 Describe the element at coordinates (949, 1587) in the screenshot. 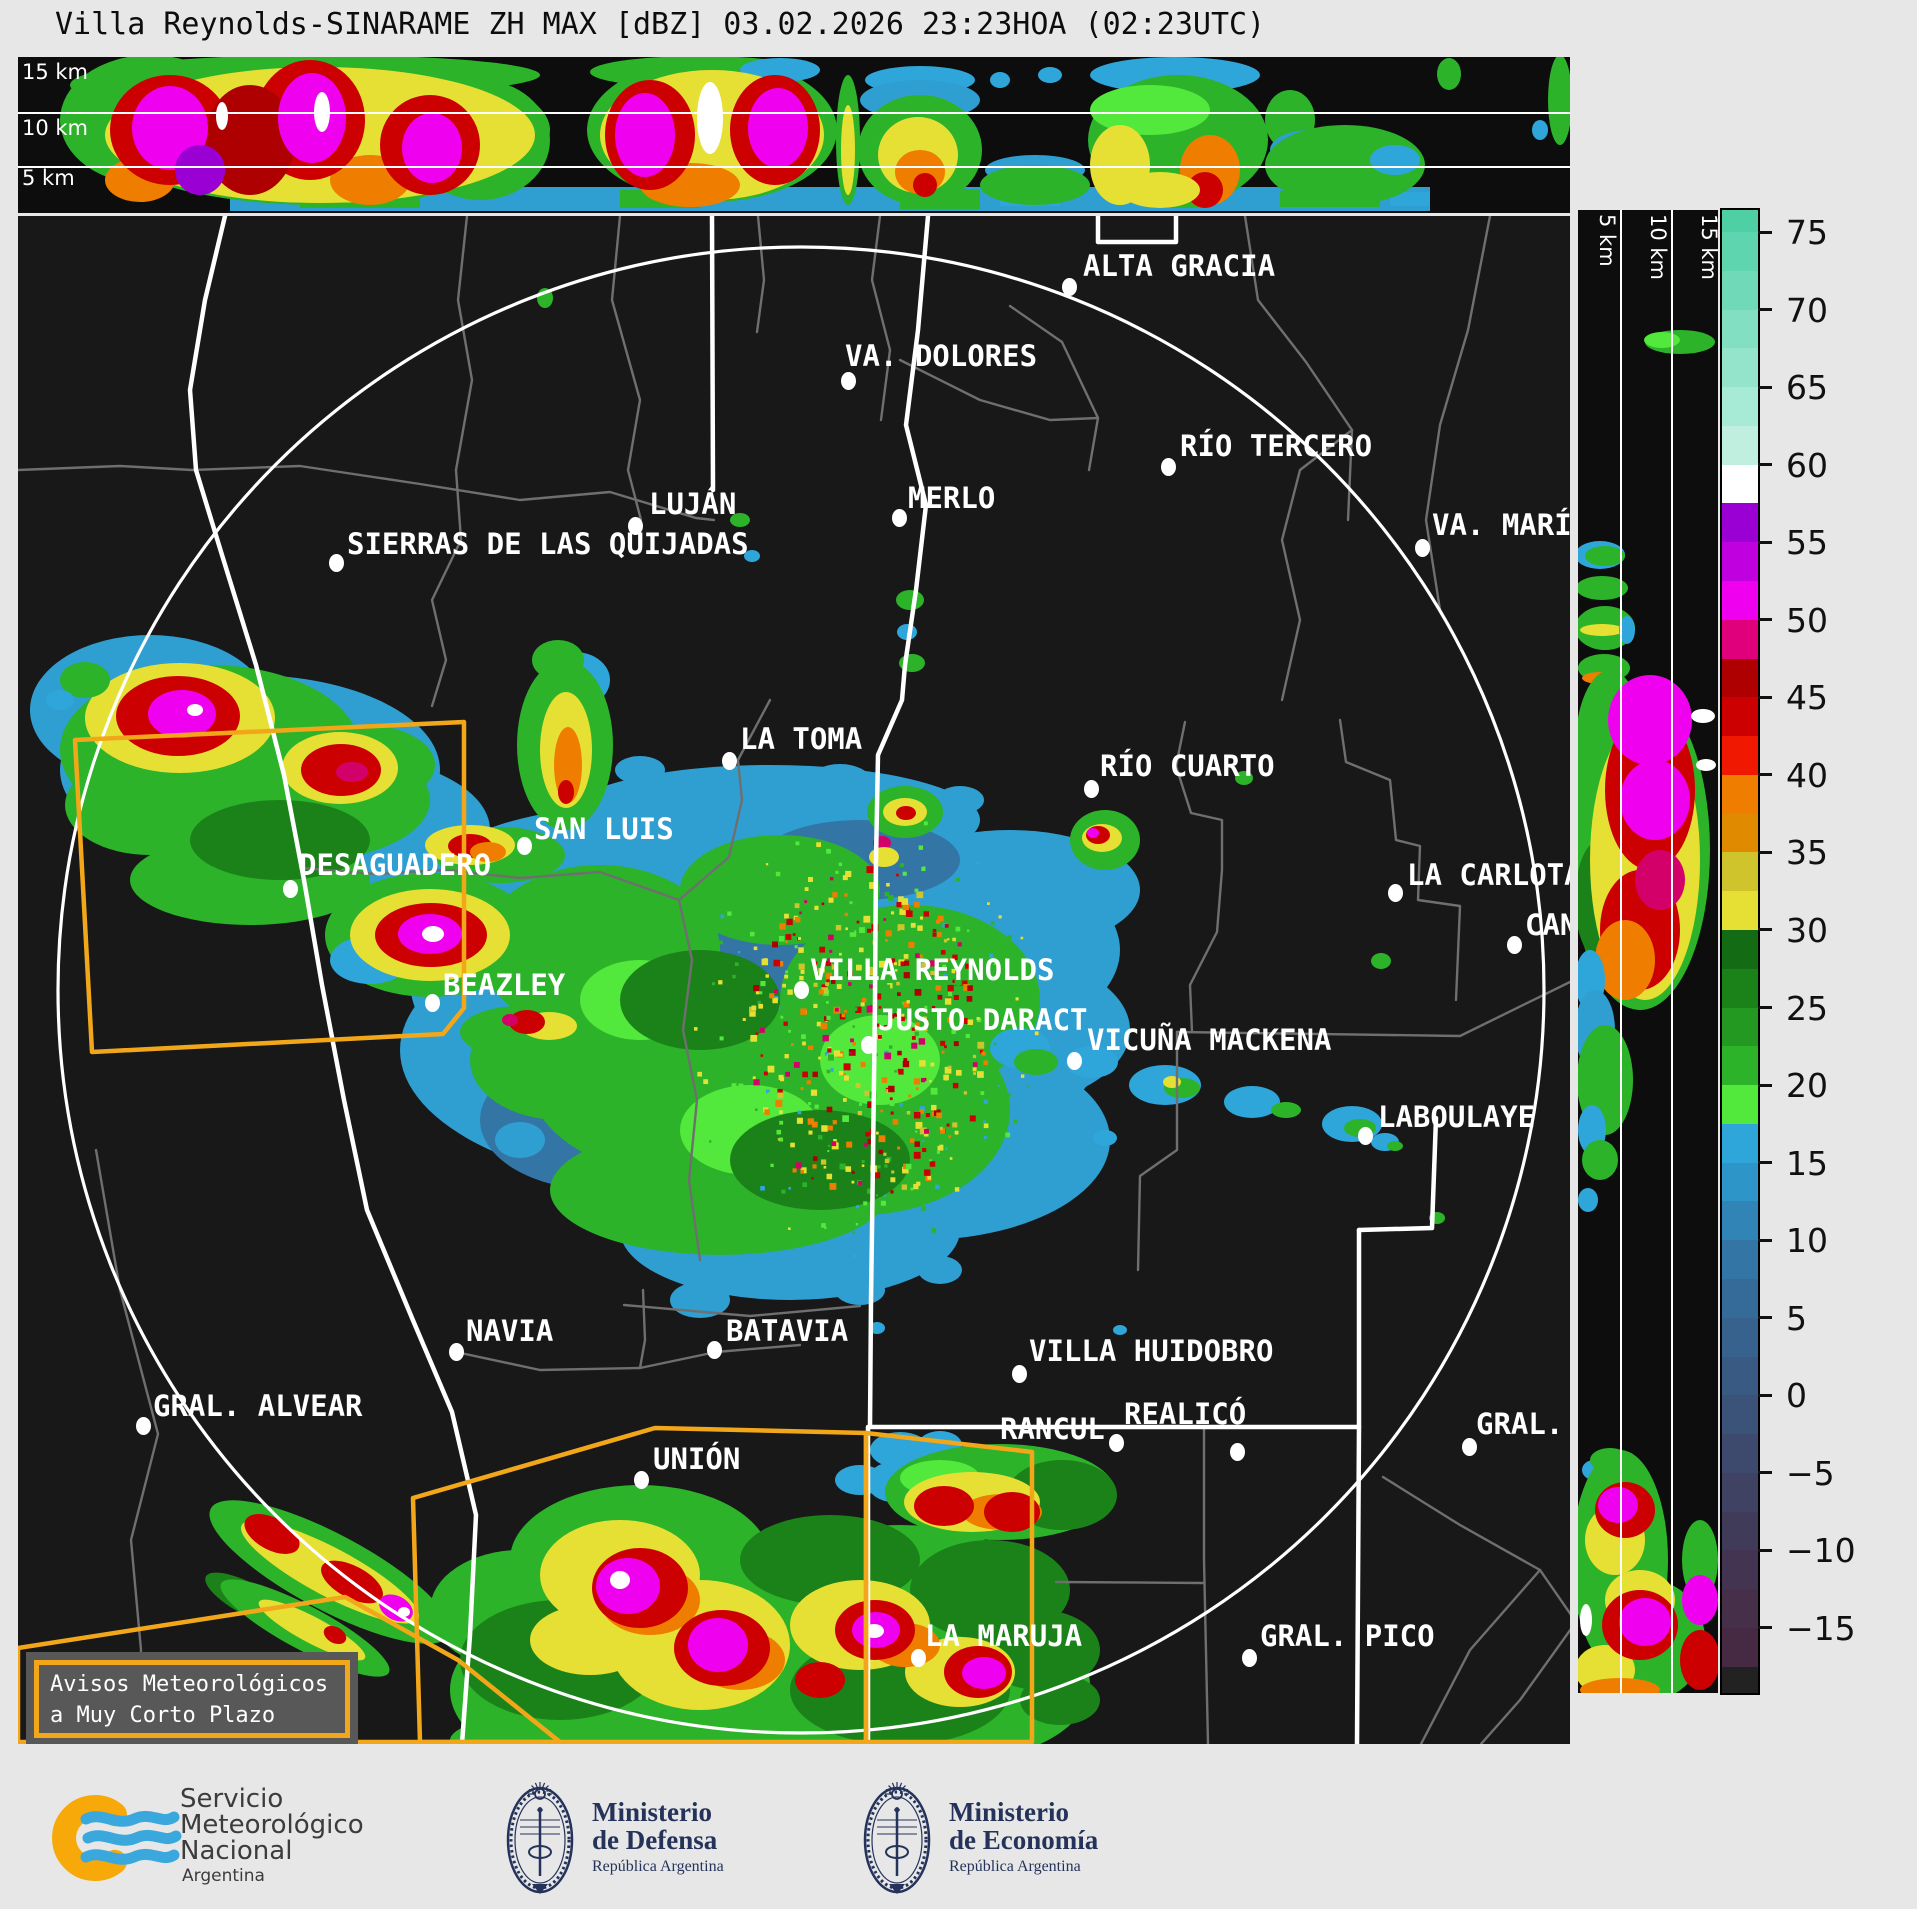

I see `warning-polygon` at that location.